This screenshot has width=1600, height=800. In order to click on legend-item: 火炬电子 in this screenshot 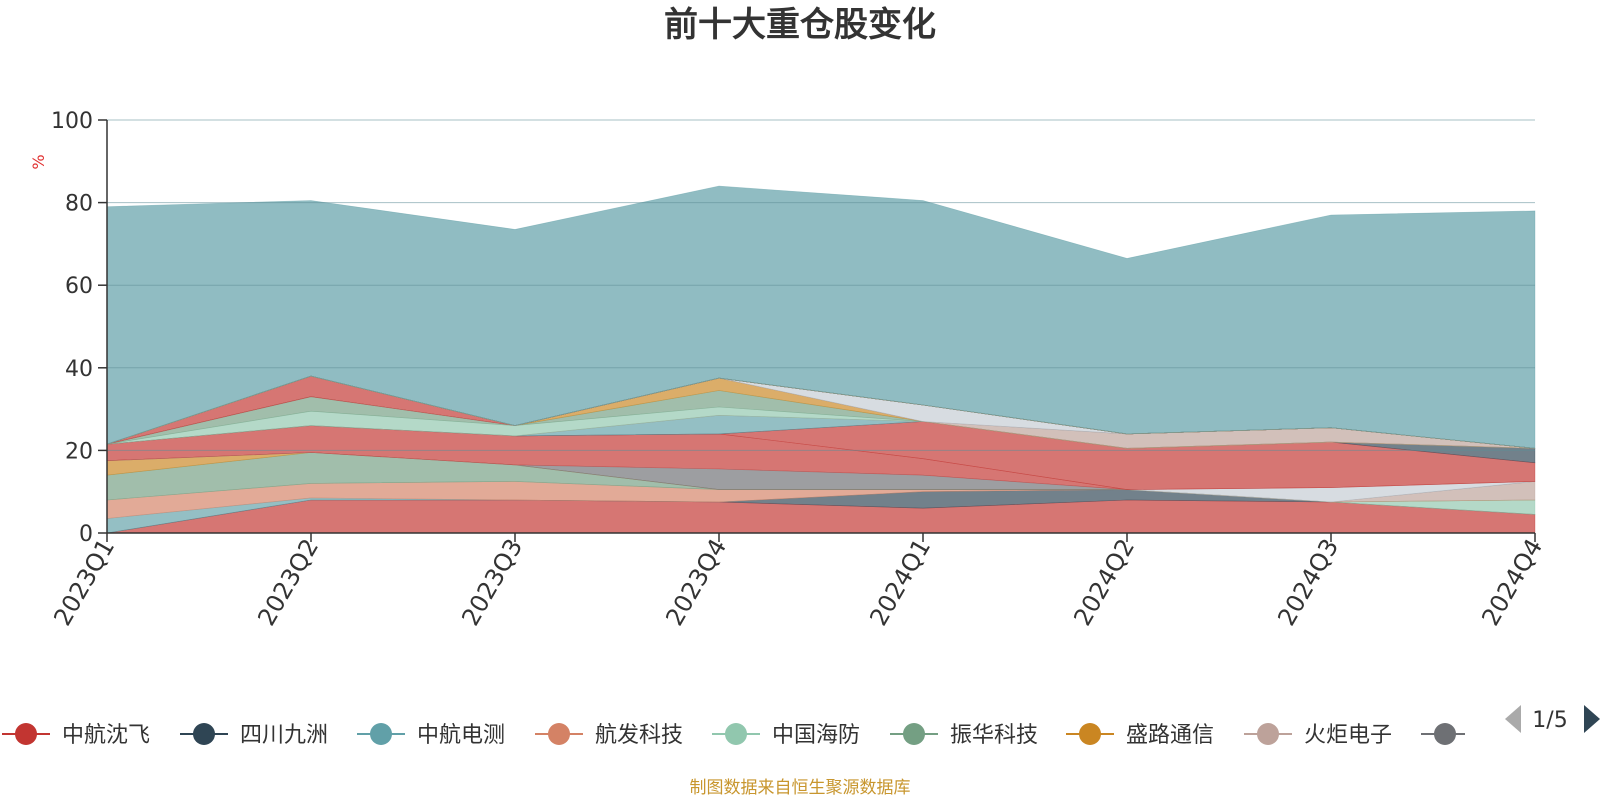, I will do `click(1318, 735)`.